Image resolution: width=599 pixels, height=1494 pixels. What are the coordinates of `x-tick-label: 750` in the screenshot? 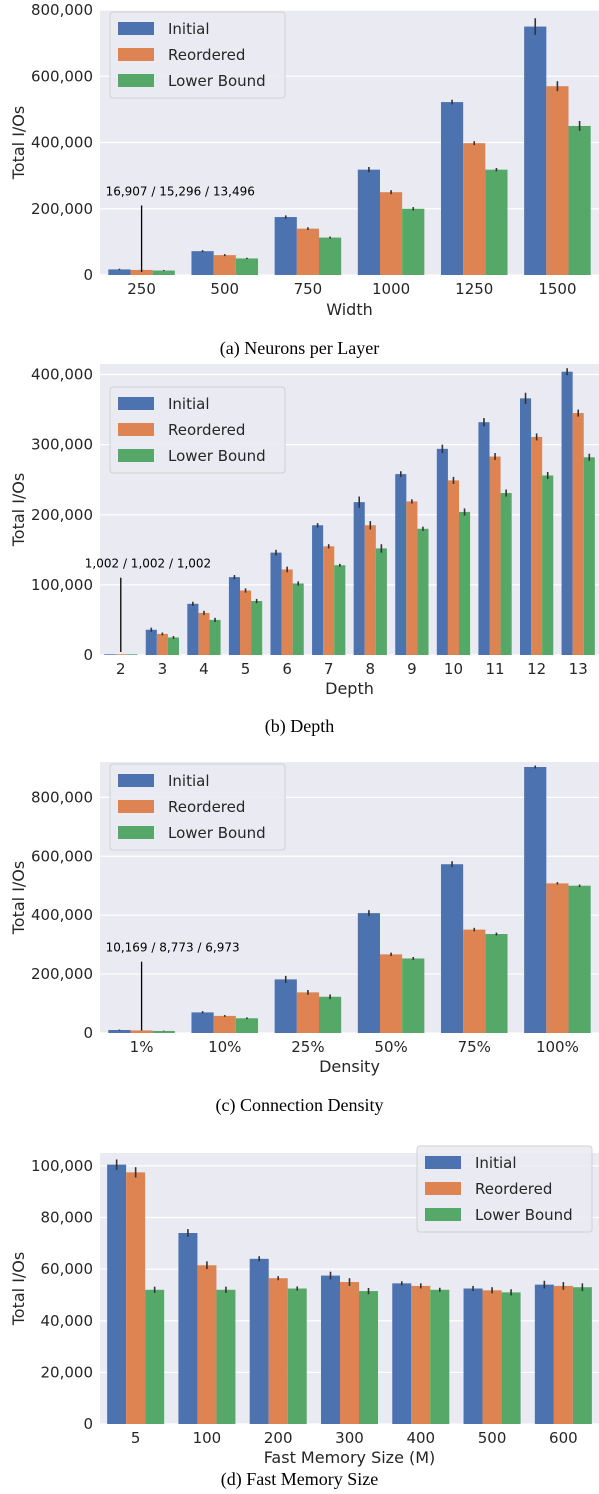 It's located at (308, 289).